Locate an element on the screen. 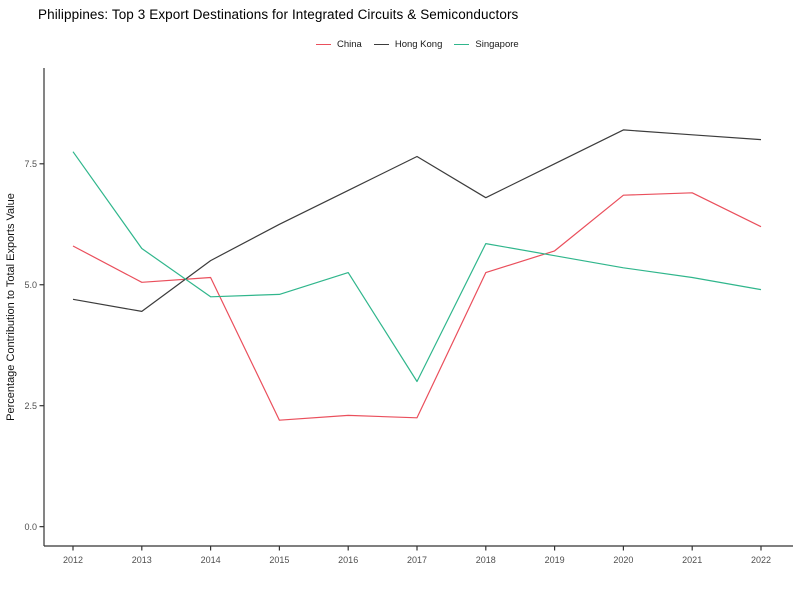 The width and height of the screenshot is (800, 589). y-tick-label: 5.0 is located at coordinates (30, 285).